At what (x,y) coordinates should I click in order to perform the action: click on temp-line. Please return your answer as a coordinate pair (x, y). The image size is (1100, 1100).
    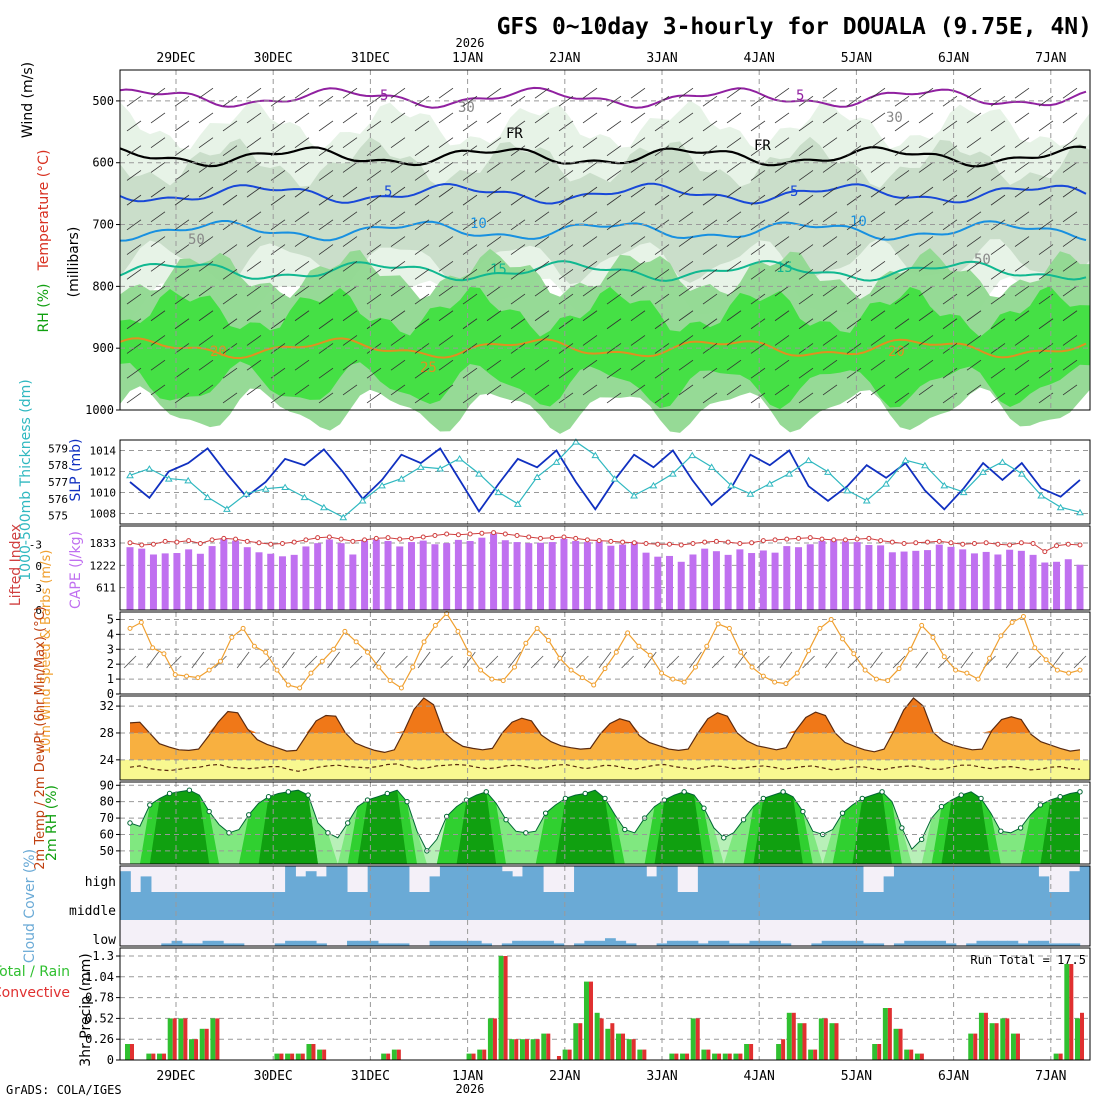
    Looking at the image, I should click on (605, 725).